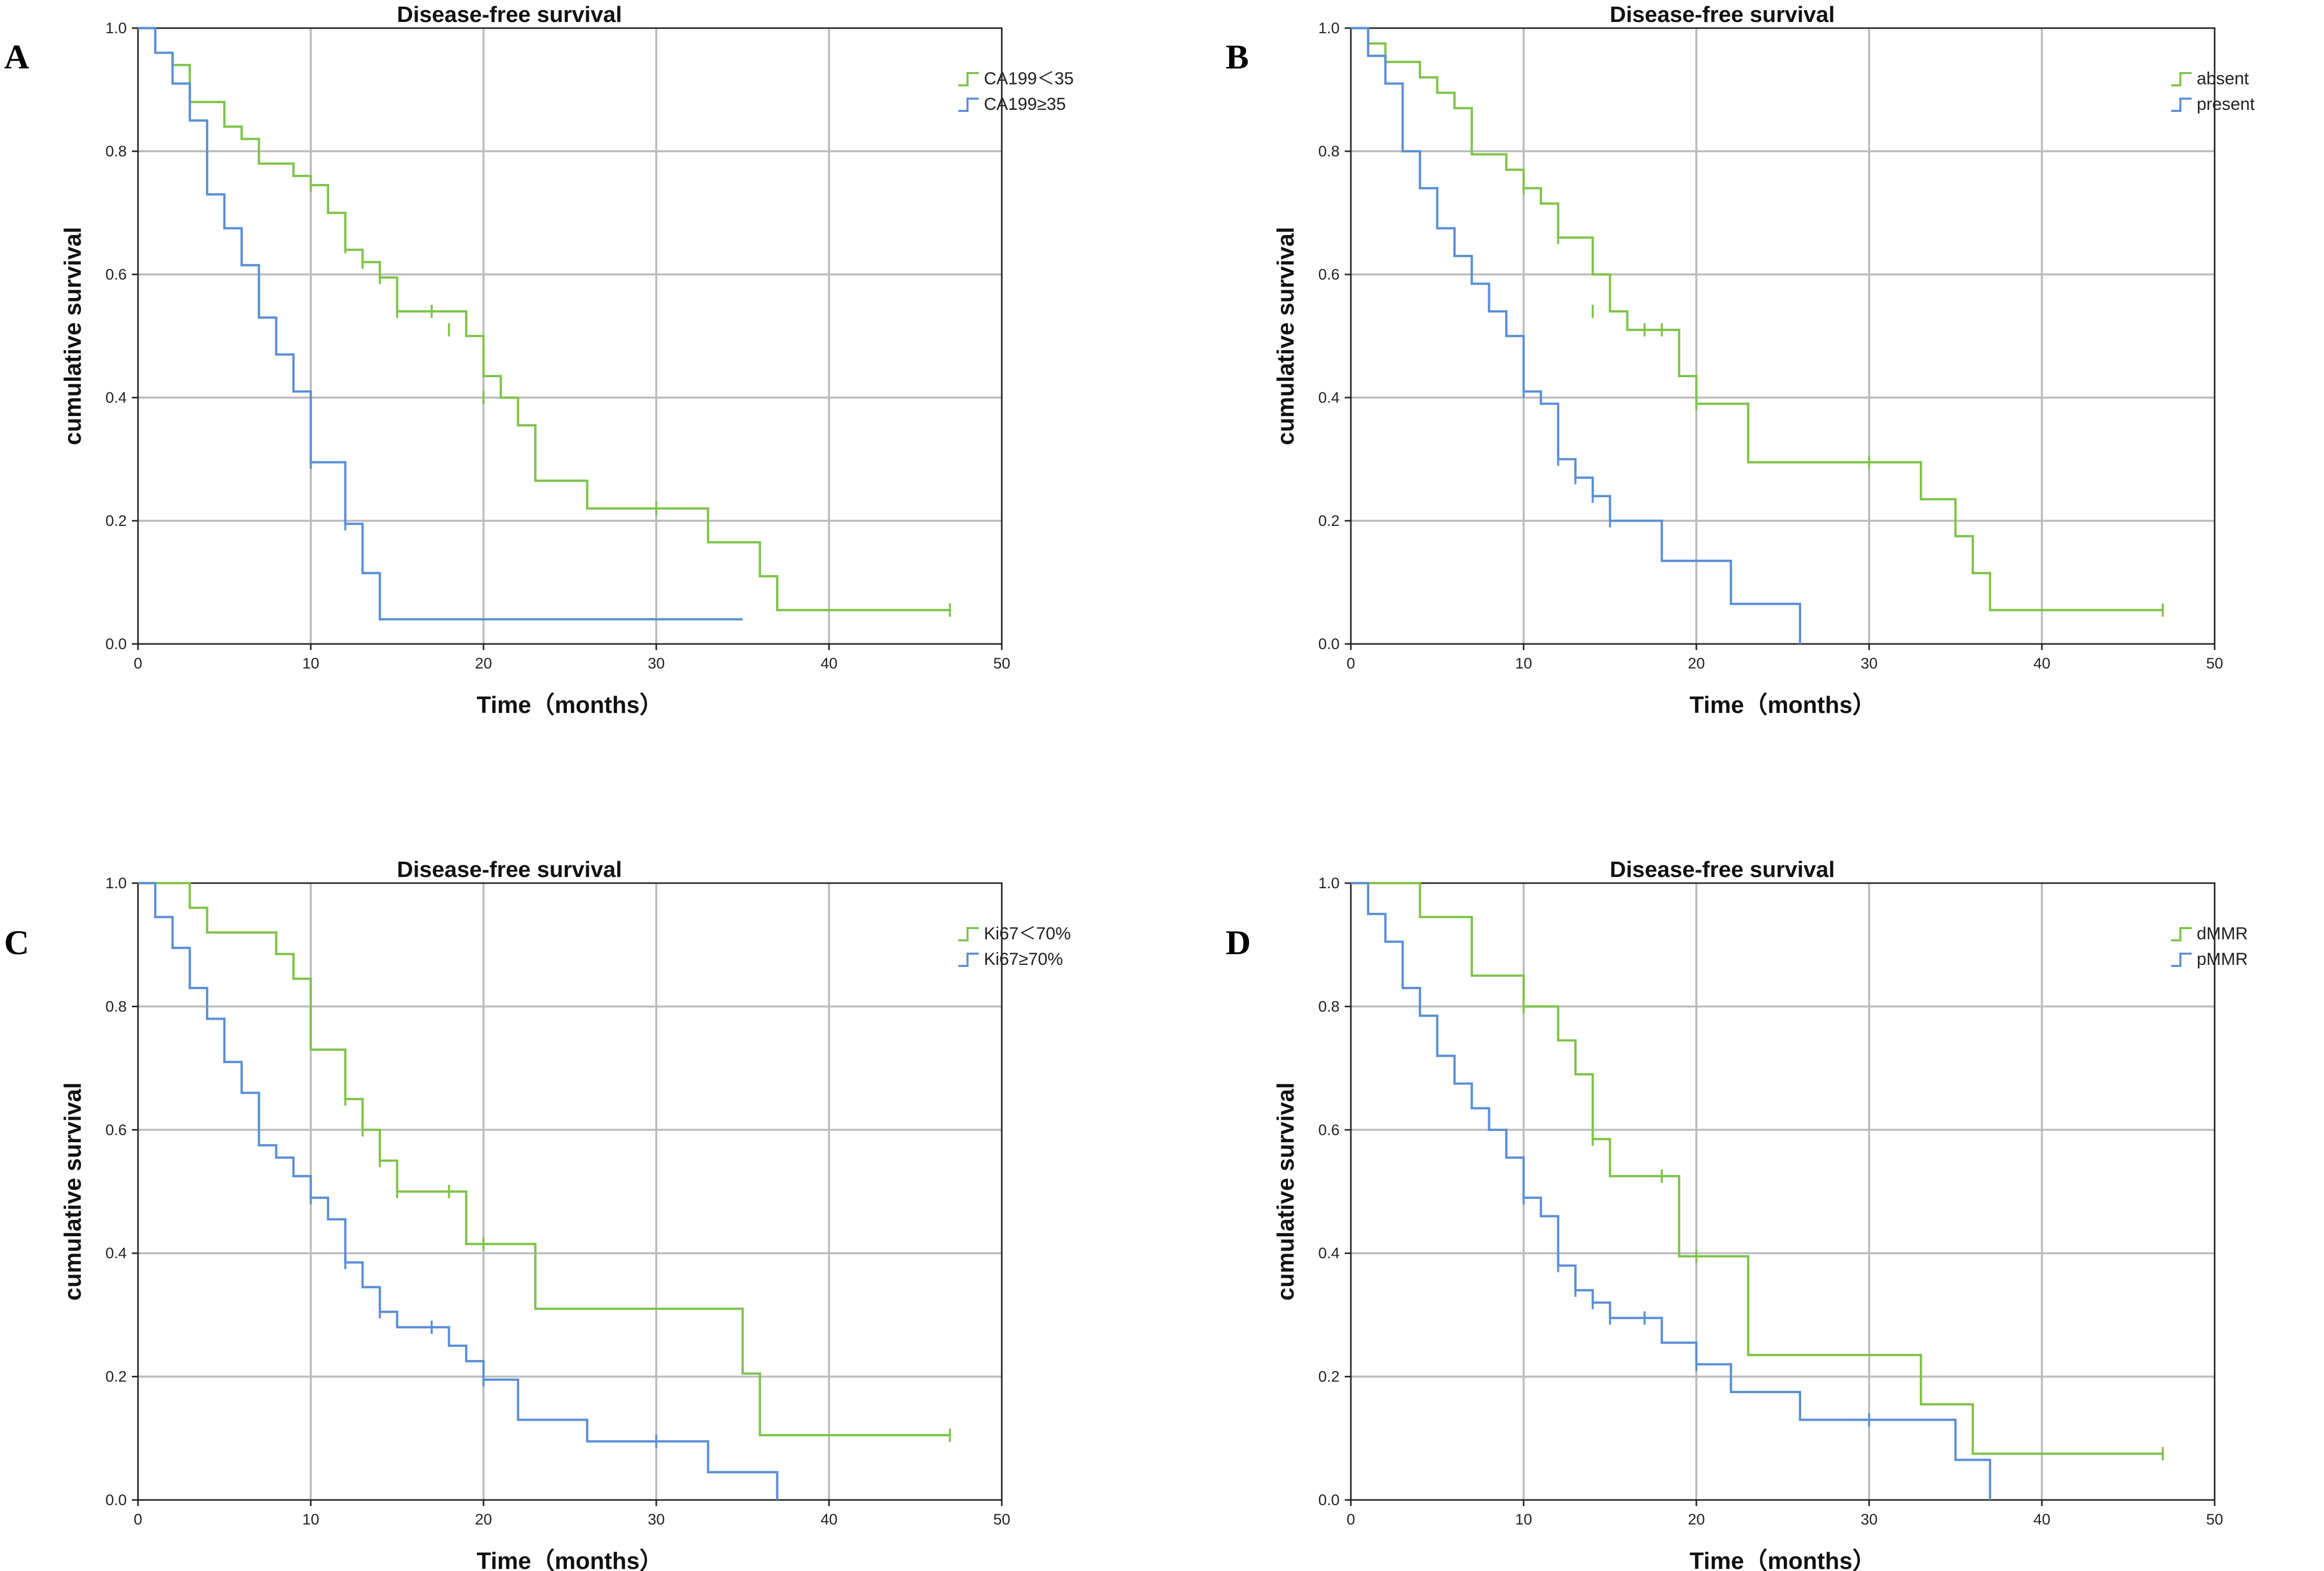 The height and width of the screenshot is (1571, 2324). I want to click on legend-label: CA199＜35, so click(1029, 78).